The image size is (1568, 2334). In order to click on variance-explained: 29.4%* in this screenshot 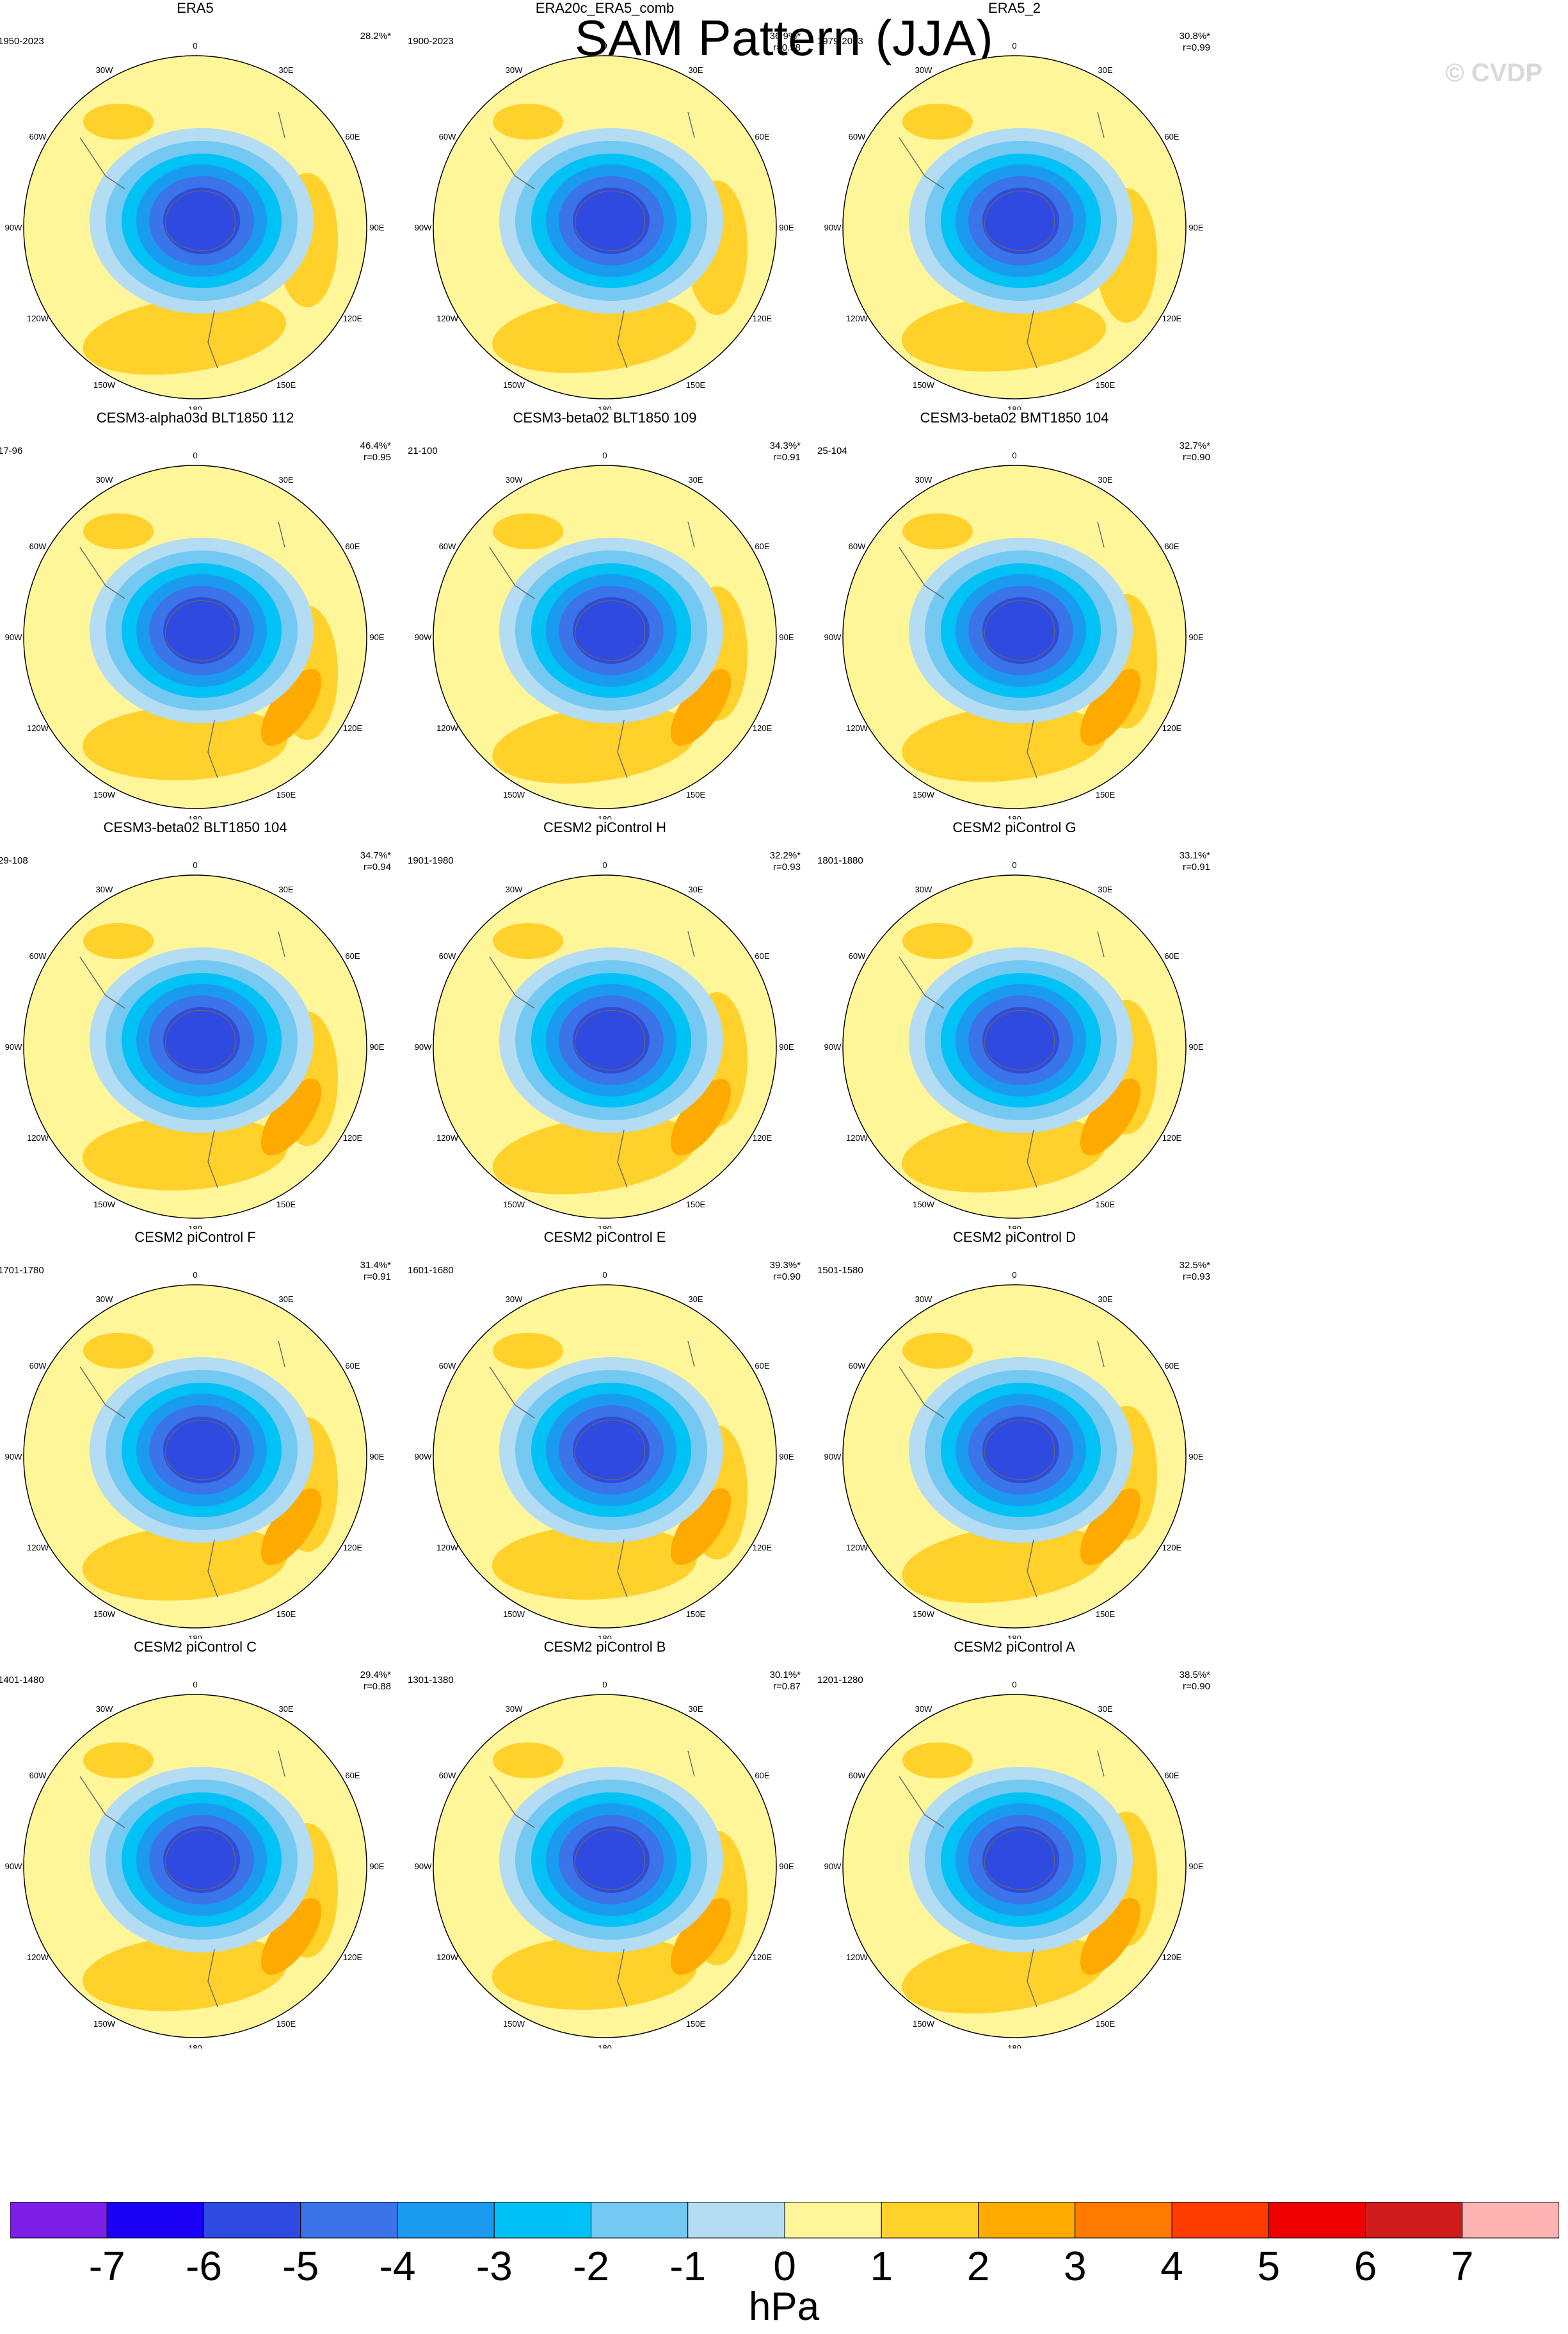, I will do `click(375, 1675)`.